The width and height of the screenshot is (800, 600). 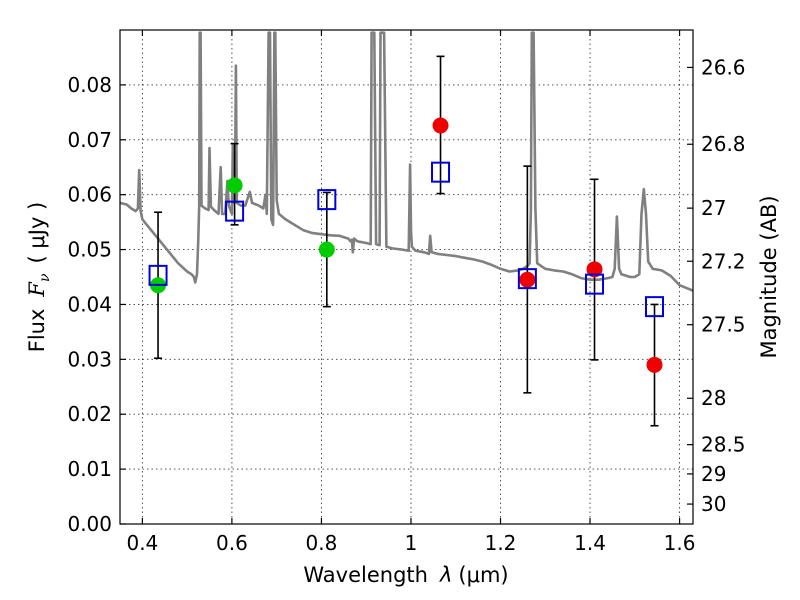 What do you see at coordinates (322, 543) in the screenshot?
I see `x-tick-label: 0.8` at bounding box center [322, 543].